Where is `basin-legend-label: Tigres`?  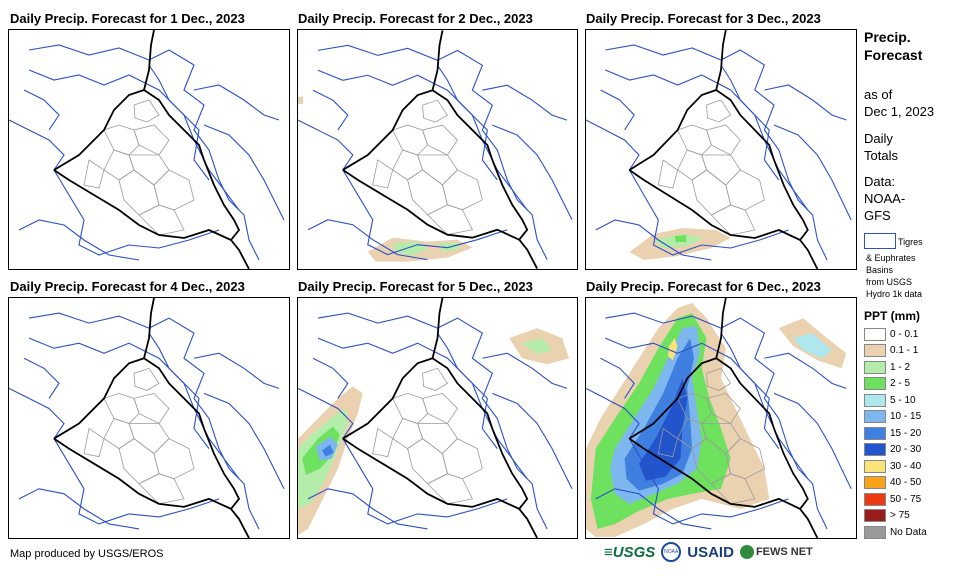
basin-legend-label: Tigres is located at coordinates (910, 242).